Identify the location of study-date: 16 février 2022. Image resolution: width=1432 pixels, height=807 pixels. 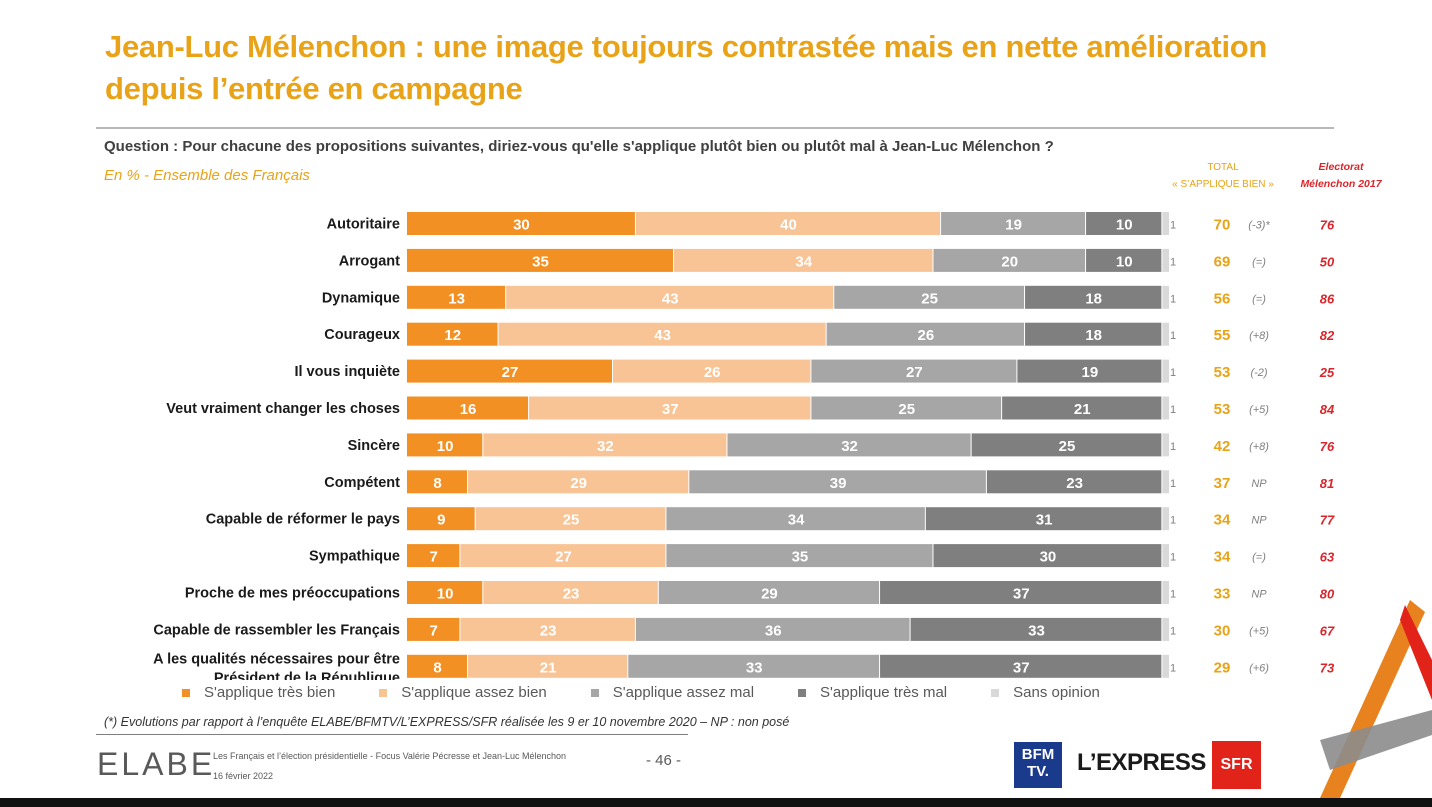
(243, 776).